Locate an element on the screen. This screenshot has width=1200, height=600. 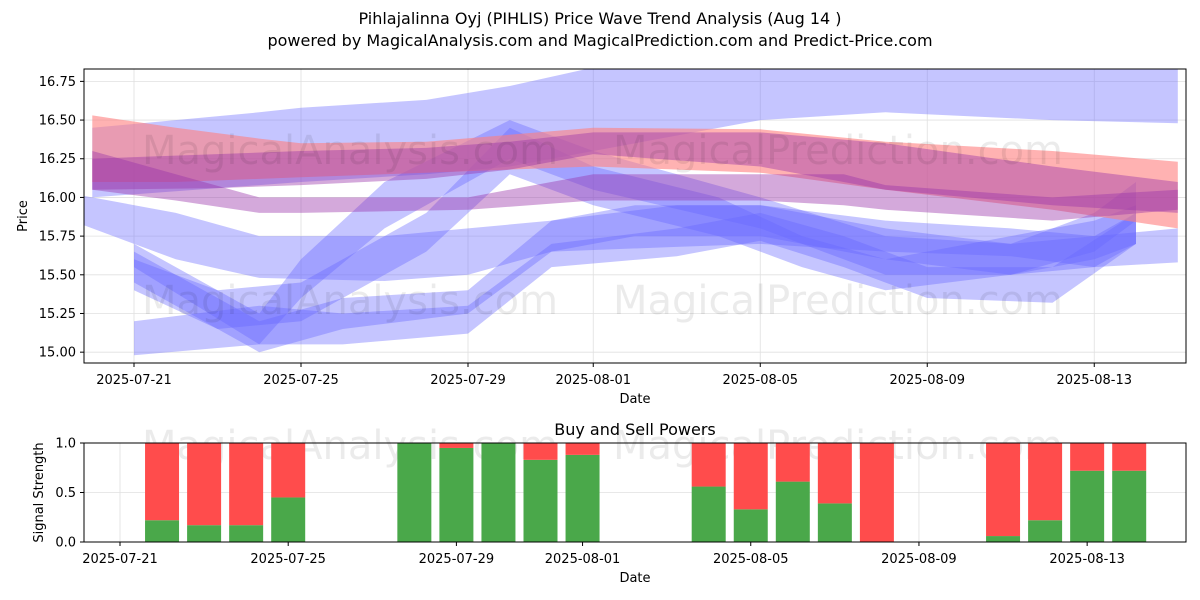
price-xtick-label: 2025-08-01 is located at coordinates (593, 380).